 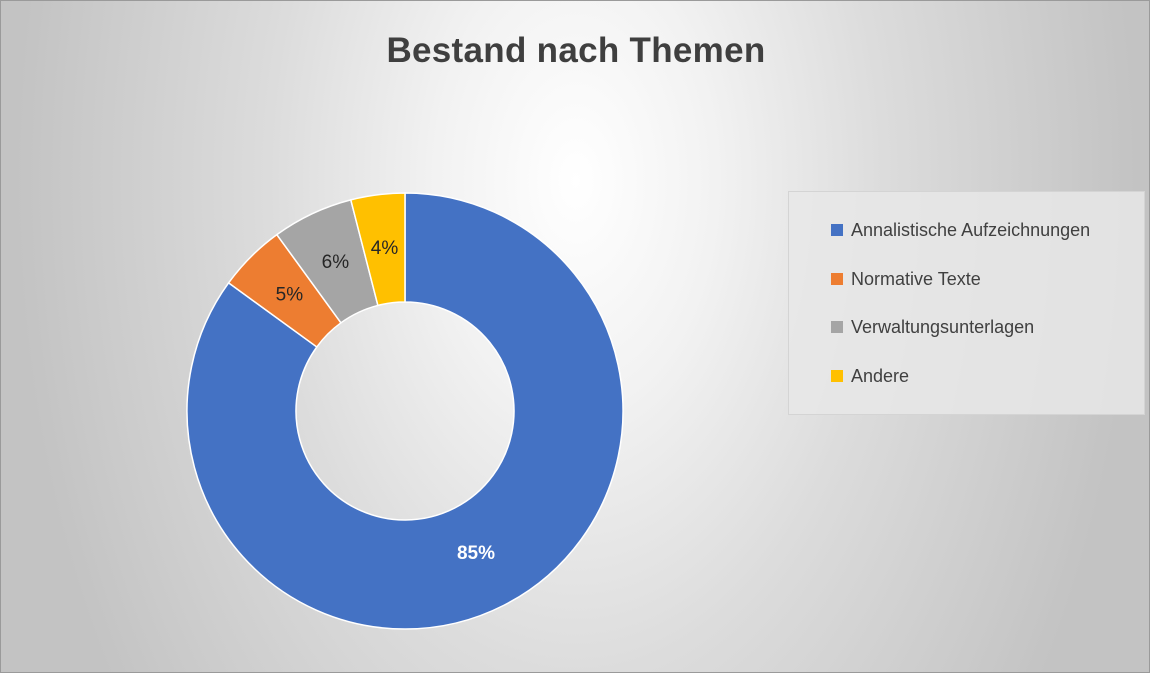 I want to click on legend-item: Verwaltungsunterlagen, so click(x=932, y=327).